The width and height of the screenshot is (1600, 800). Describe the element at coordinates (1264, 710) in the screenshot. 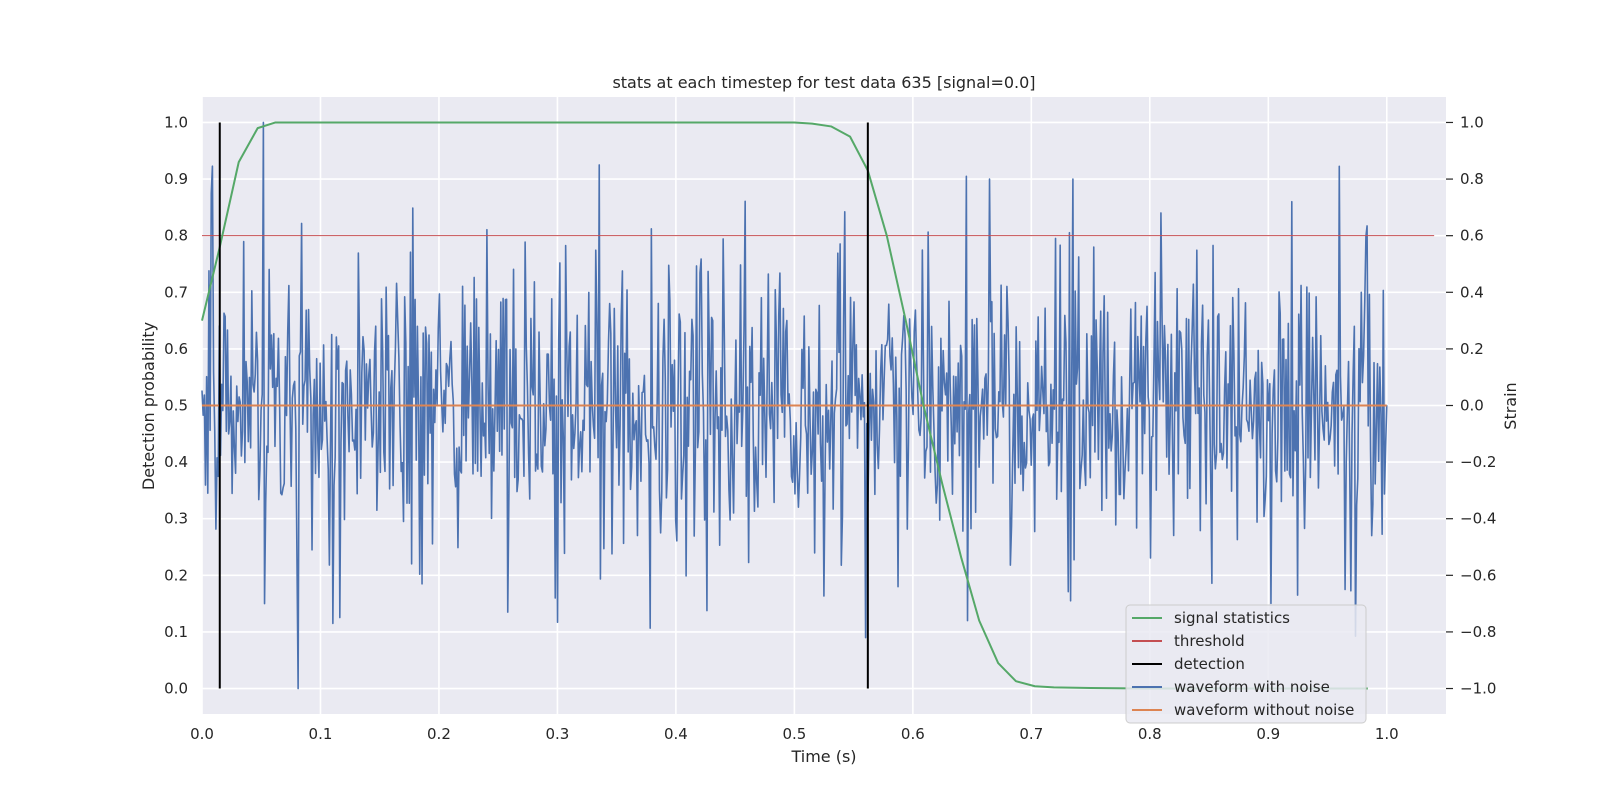

I see `legend-label: waveform without noise` at that location.